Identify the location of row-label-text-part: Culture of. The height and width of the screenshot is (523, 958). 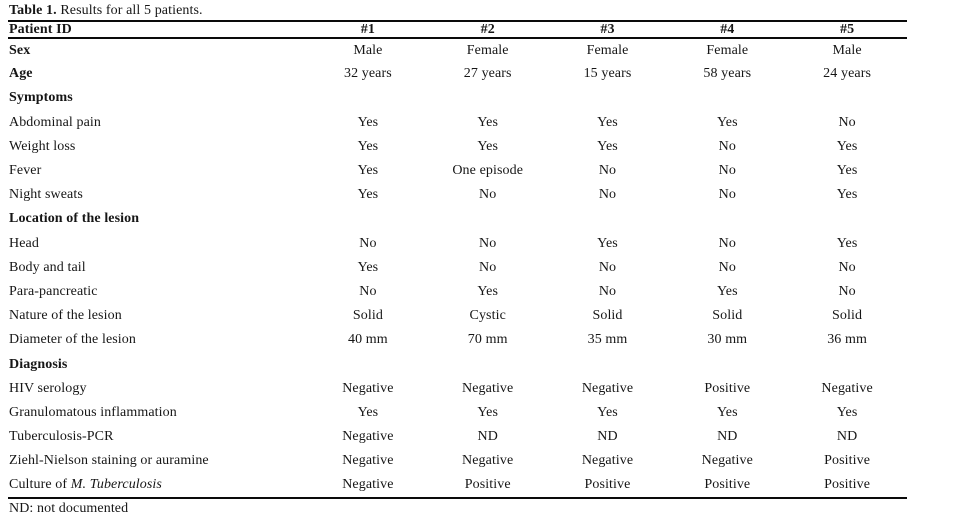
(40, 484).